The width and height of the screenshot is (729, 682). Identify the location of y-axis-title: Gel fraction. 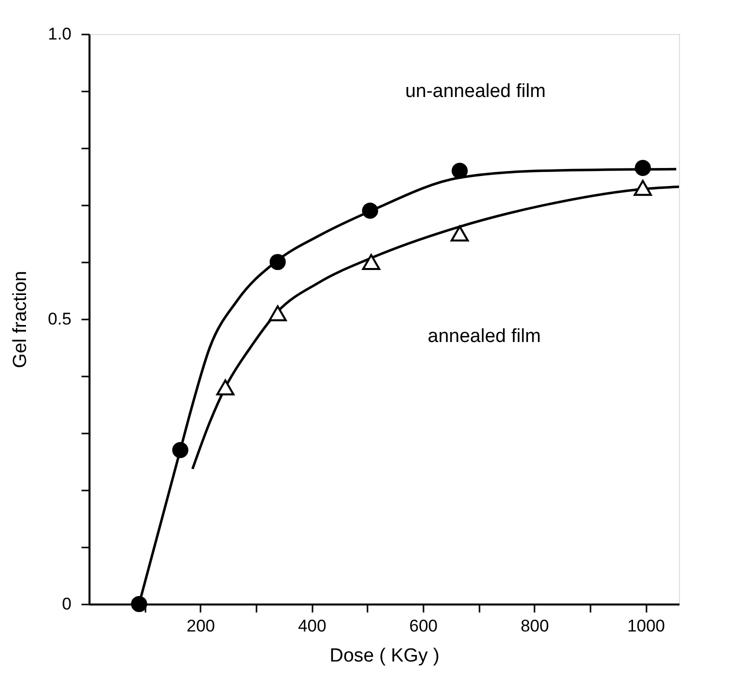
(20, 319).